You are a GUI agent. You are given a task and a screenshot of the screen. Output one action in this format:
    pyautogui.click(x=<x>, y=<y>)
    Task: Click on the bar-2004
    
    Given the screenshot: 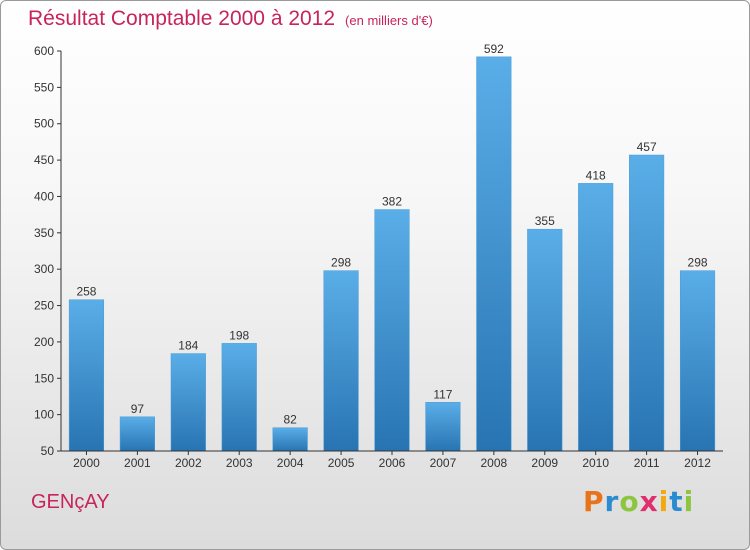 What is the action you would take?
    pyautogui.click(x=290, y=439)
    